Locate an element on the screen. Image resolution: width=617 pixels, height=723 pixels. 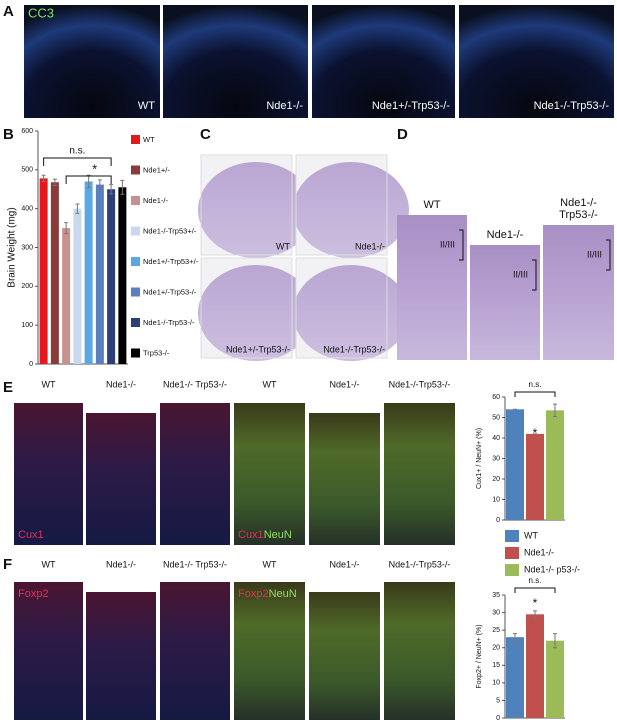
y-tick-label: 300 is located at coordinates (27, 247).